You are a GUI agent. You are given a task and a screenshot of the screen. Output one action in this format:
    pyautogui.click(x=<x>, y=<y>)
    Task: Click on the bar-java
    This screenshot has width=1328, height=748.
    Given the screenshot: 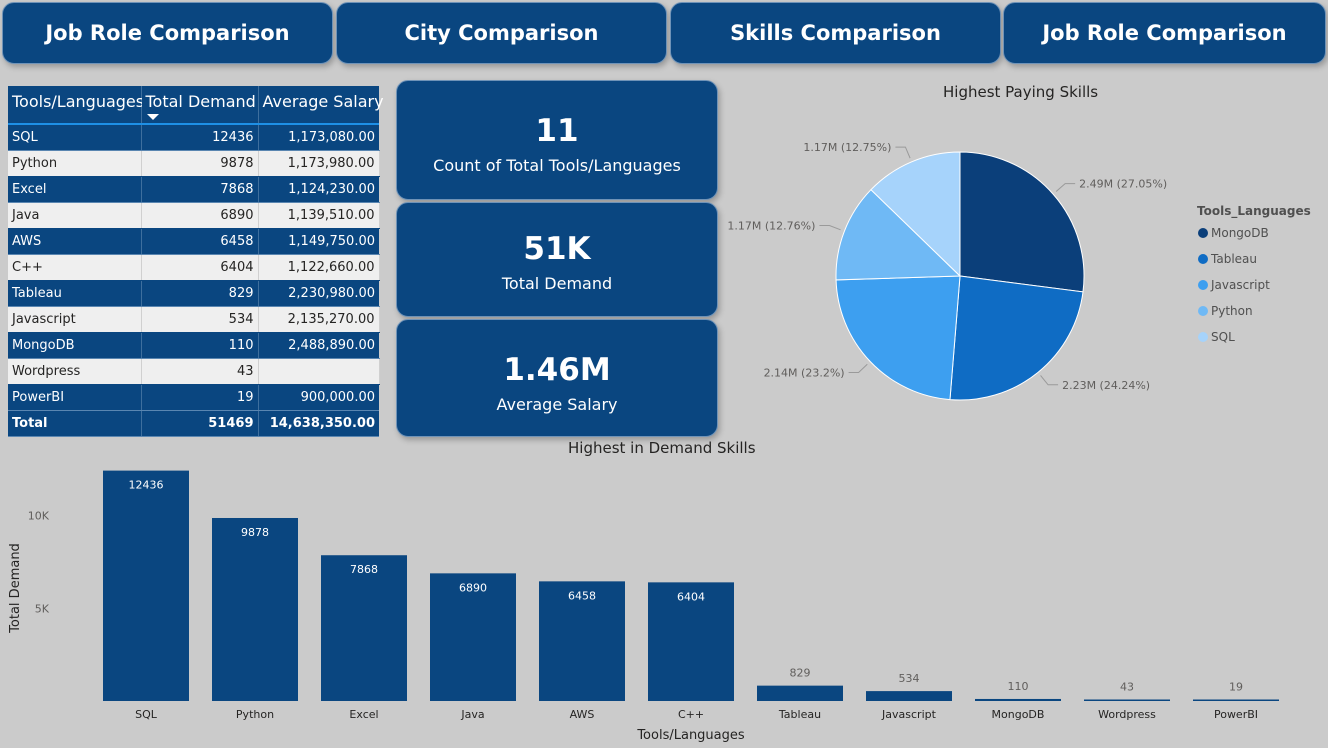 What is the action you would take?
    pyautogui.click(x=473, y=637)
    